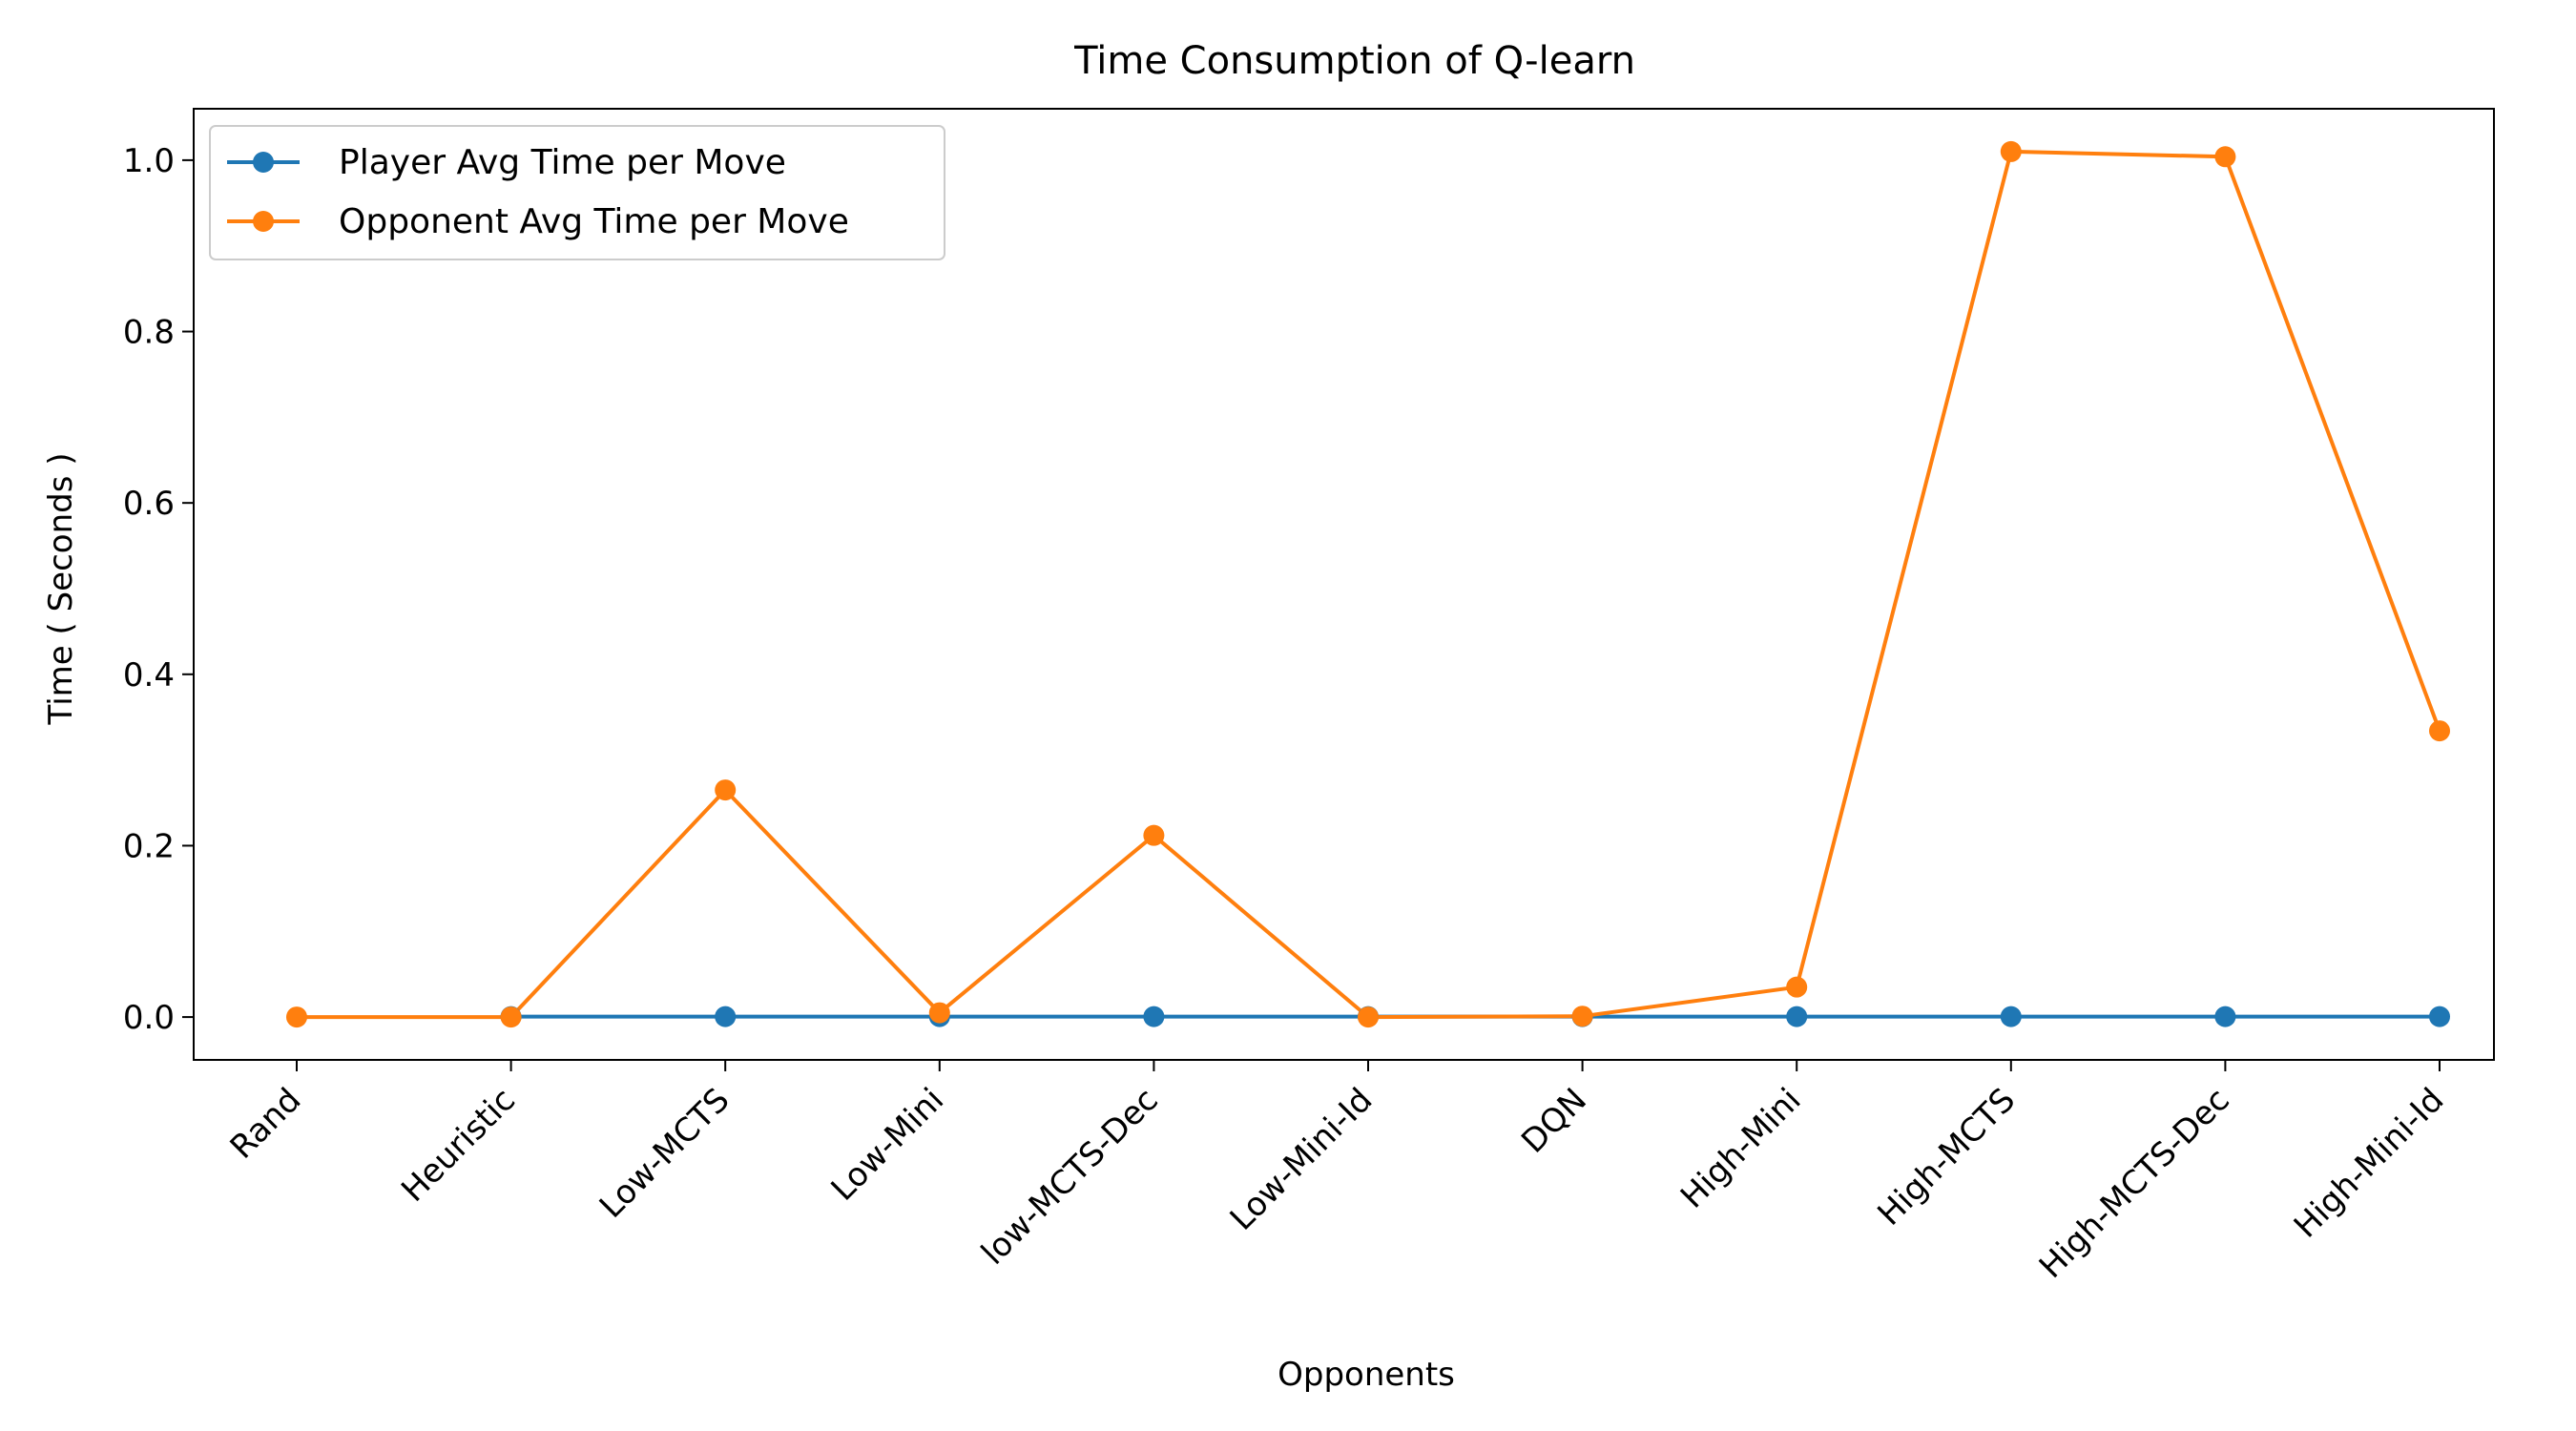 The width and height of the screenshot is (2576, 1431). I want to click on legend-label-0: Player Avg Time per Move, so click(562, 162).